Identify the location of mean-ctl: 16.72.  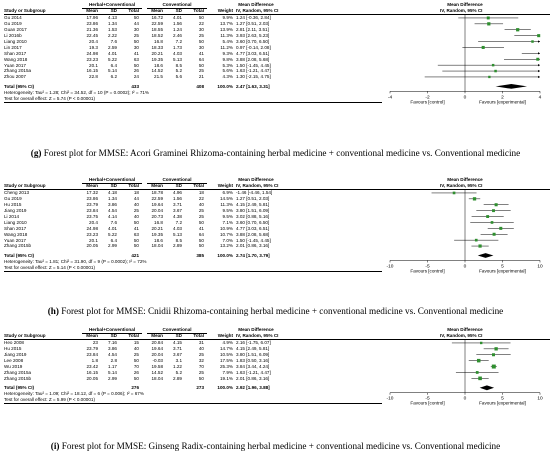
(157, 18).